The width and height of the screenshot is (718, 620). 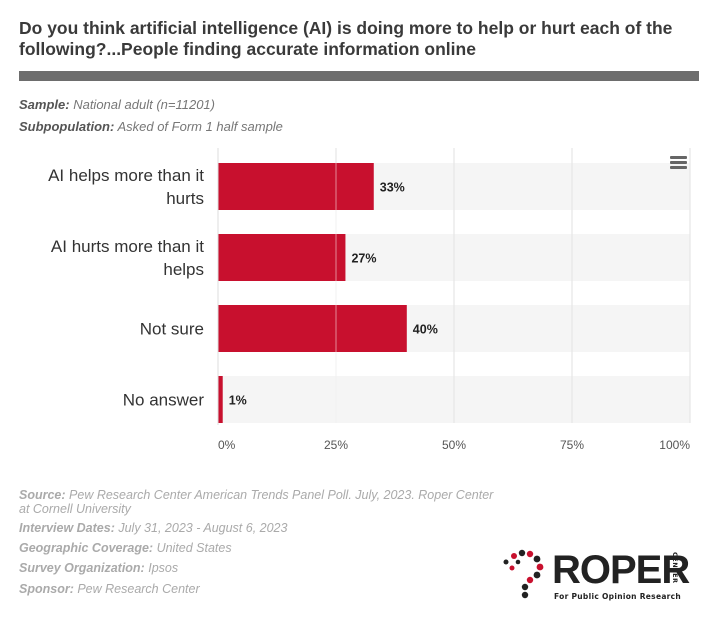 I want to click on logo-tagline: For Public Opinion Research, so click(x=618, y=596).